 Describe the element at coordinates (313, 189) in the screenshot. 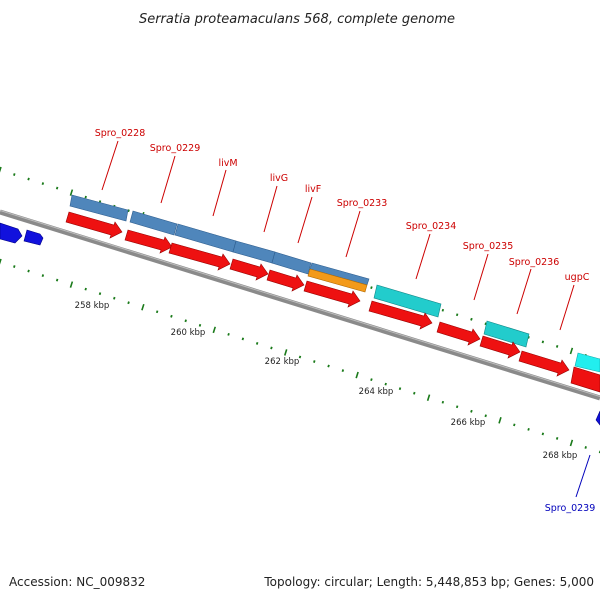

I see `gene-label-livf: livF` at that location.